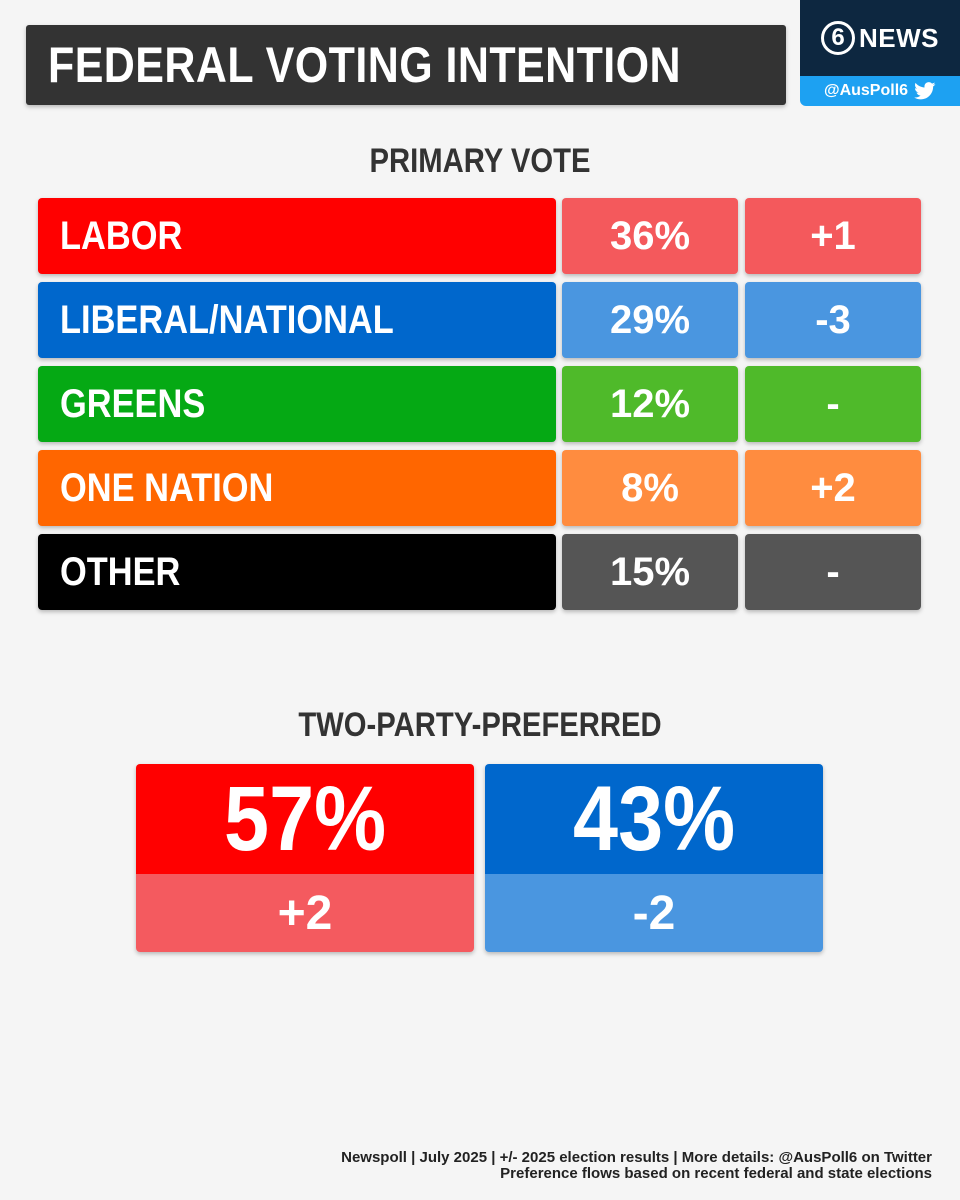  I want to click on tpp-value: 57%, so click(305, 818).